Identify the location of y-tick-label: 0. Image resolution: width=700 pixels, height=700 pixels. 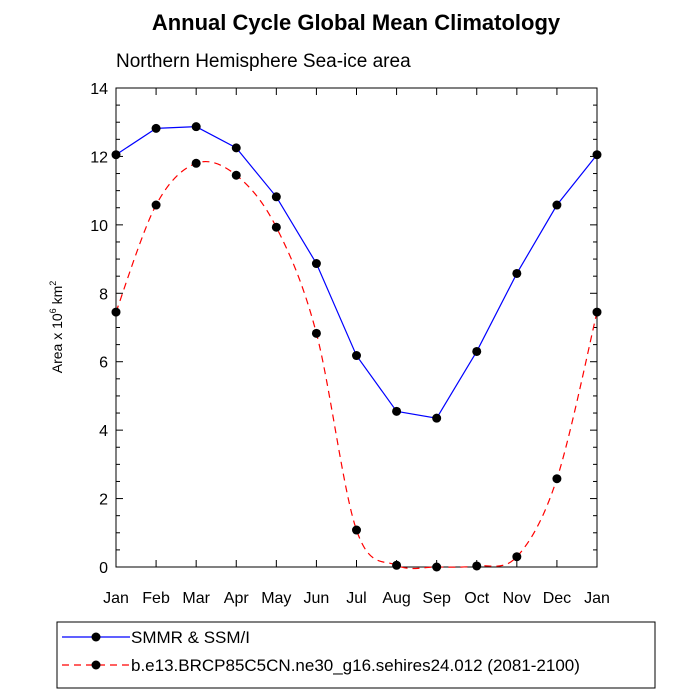
(103, 568).